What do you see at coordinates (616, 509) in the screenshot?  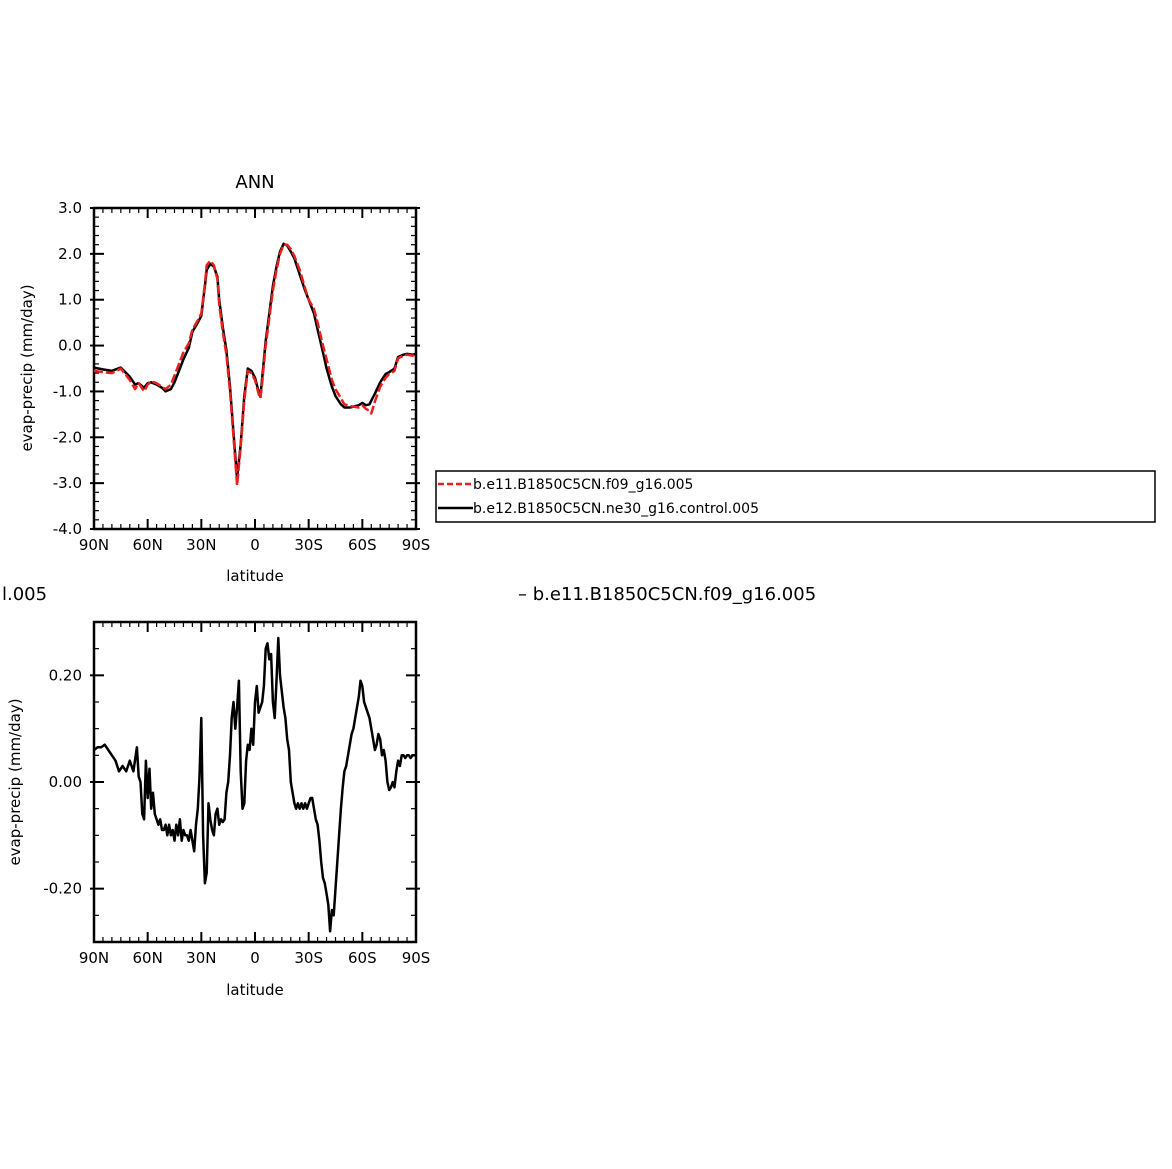 I see `legend-label-series-2: b.e12.B1850C5CN.ne30_g16.control.005` at bounding box center [616, 509].